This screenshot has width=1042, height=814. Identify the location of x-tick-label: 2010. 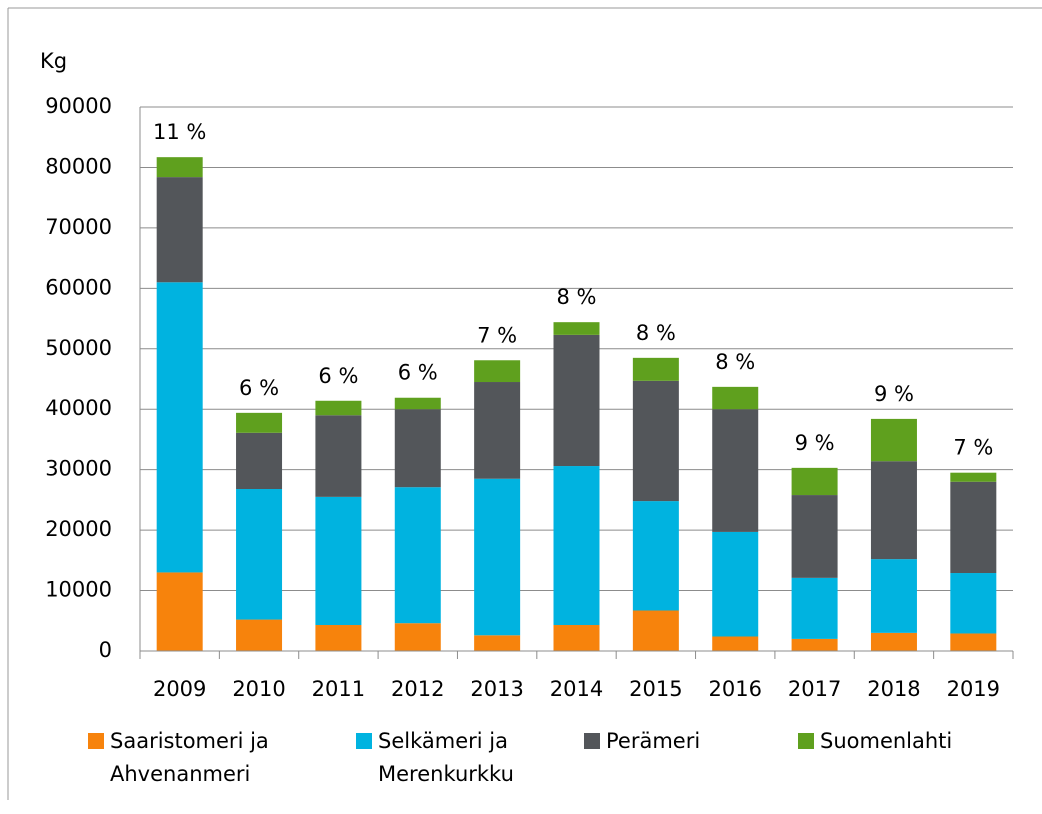
(258, 689).